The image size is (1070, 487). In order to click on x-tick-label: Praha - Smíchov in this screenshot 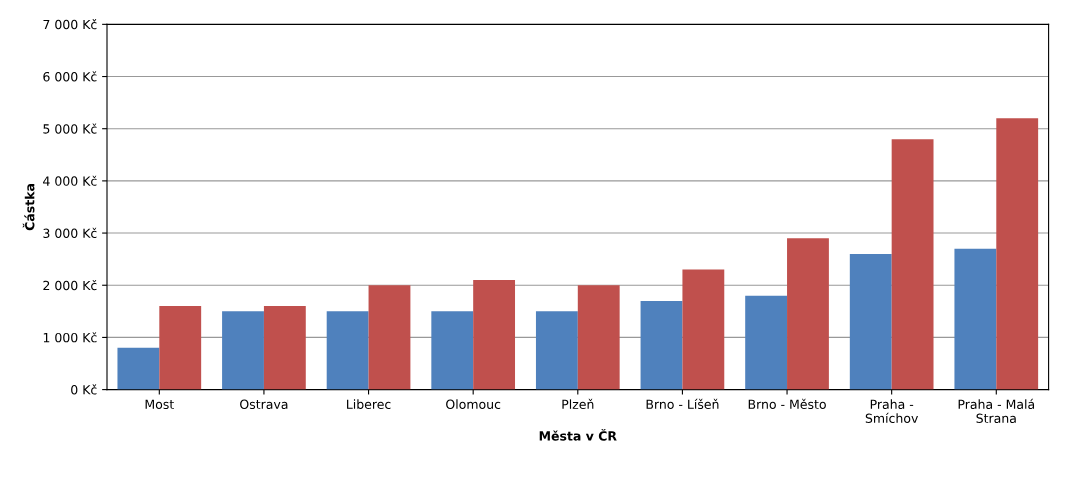, I will do `click(892, 411)`.